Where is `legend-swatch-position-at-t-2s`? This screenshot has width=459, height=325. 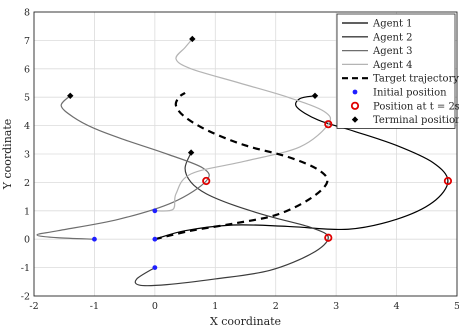
legend-swatch-position-at-t-2s is located at coordinates (355, 105).